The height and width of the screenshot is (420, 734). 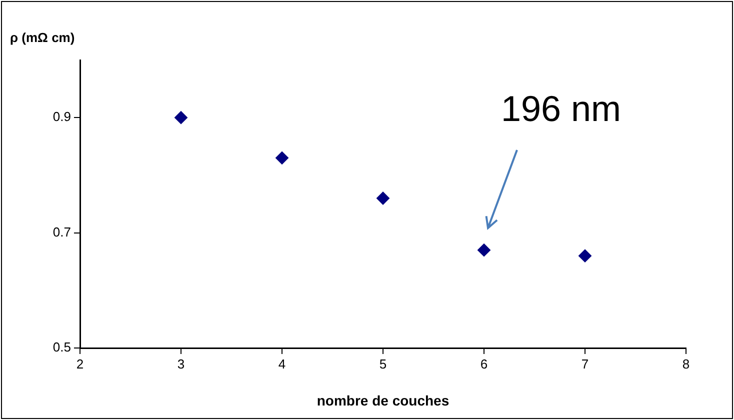 What do you see at coordinates (181, 364) in the screenshot?
I see `x-tick-label: 3` at bounding box center [181, 364].